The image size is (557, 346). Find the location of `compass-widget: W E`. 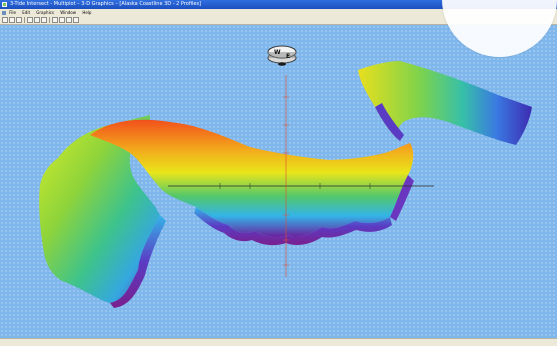

compass-widget: W E is located at coordinates (282, 55).